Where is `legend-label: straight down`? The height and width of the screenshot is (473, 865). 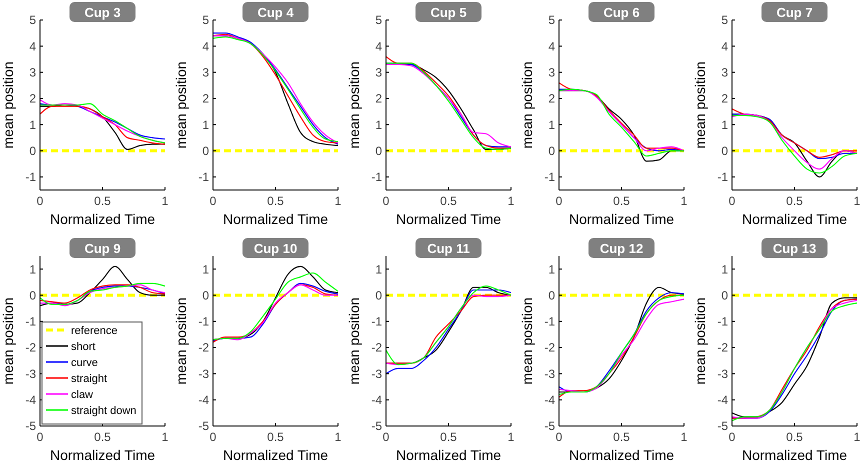
legend-label: straight down is located at coordinates (103, 411).